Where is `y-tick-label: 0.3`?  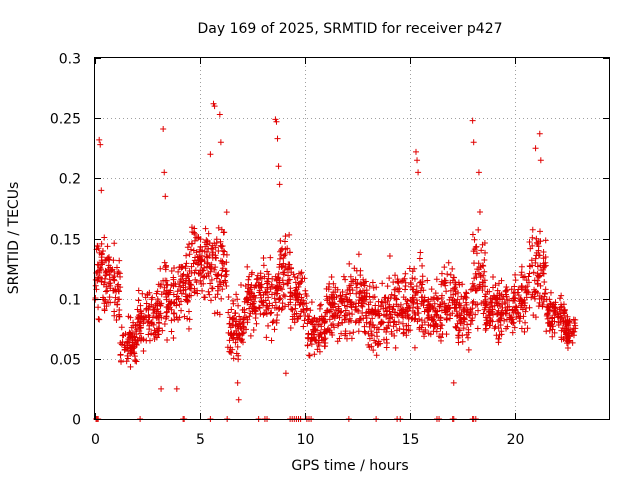 y-tick-label: 0.3 is located at coordinates (70, 60).